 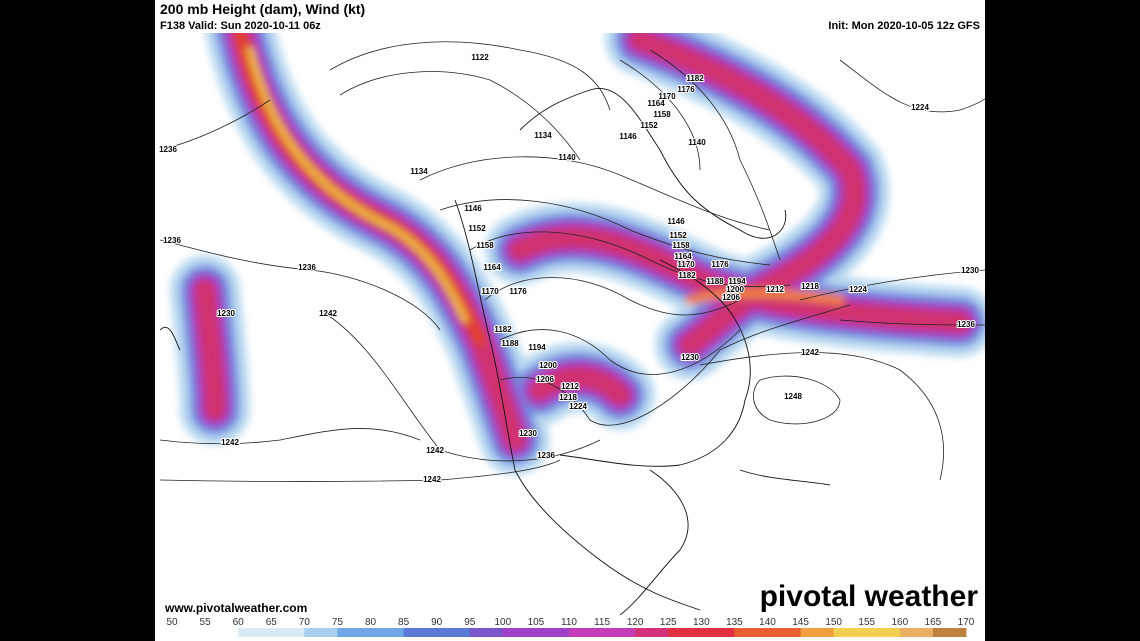 What do you see at coordinates (338, 622) in the screenshot?
I see `colorbar-tick-label: 75` at bounding box center [338, 622].